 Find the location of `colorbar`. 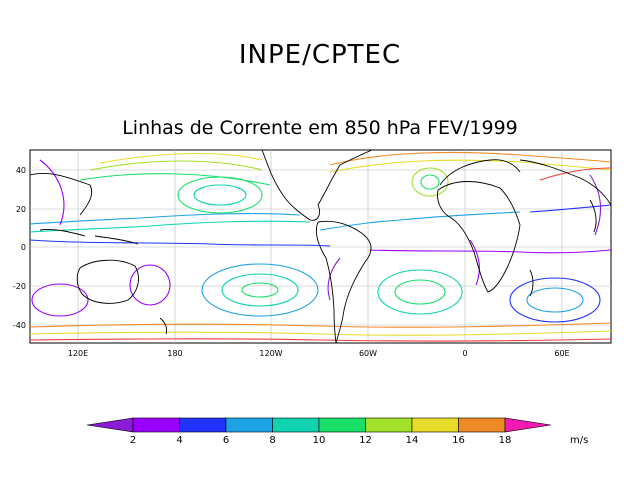

colorbar is located at coordinates (319, 425).